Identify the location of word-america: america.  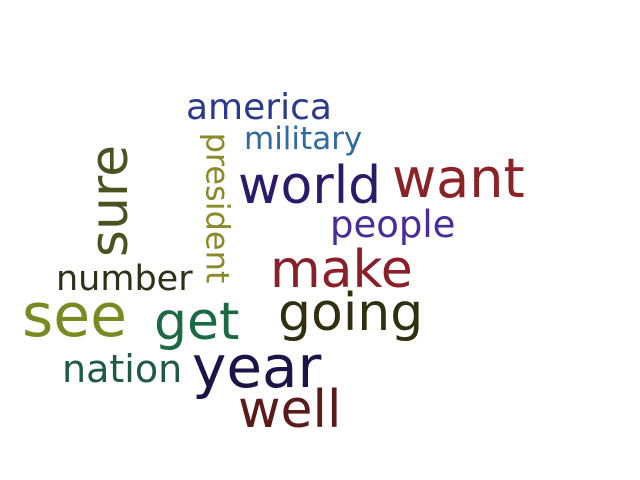
(259, 107).